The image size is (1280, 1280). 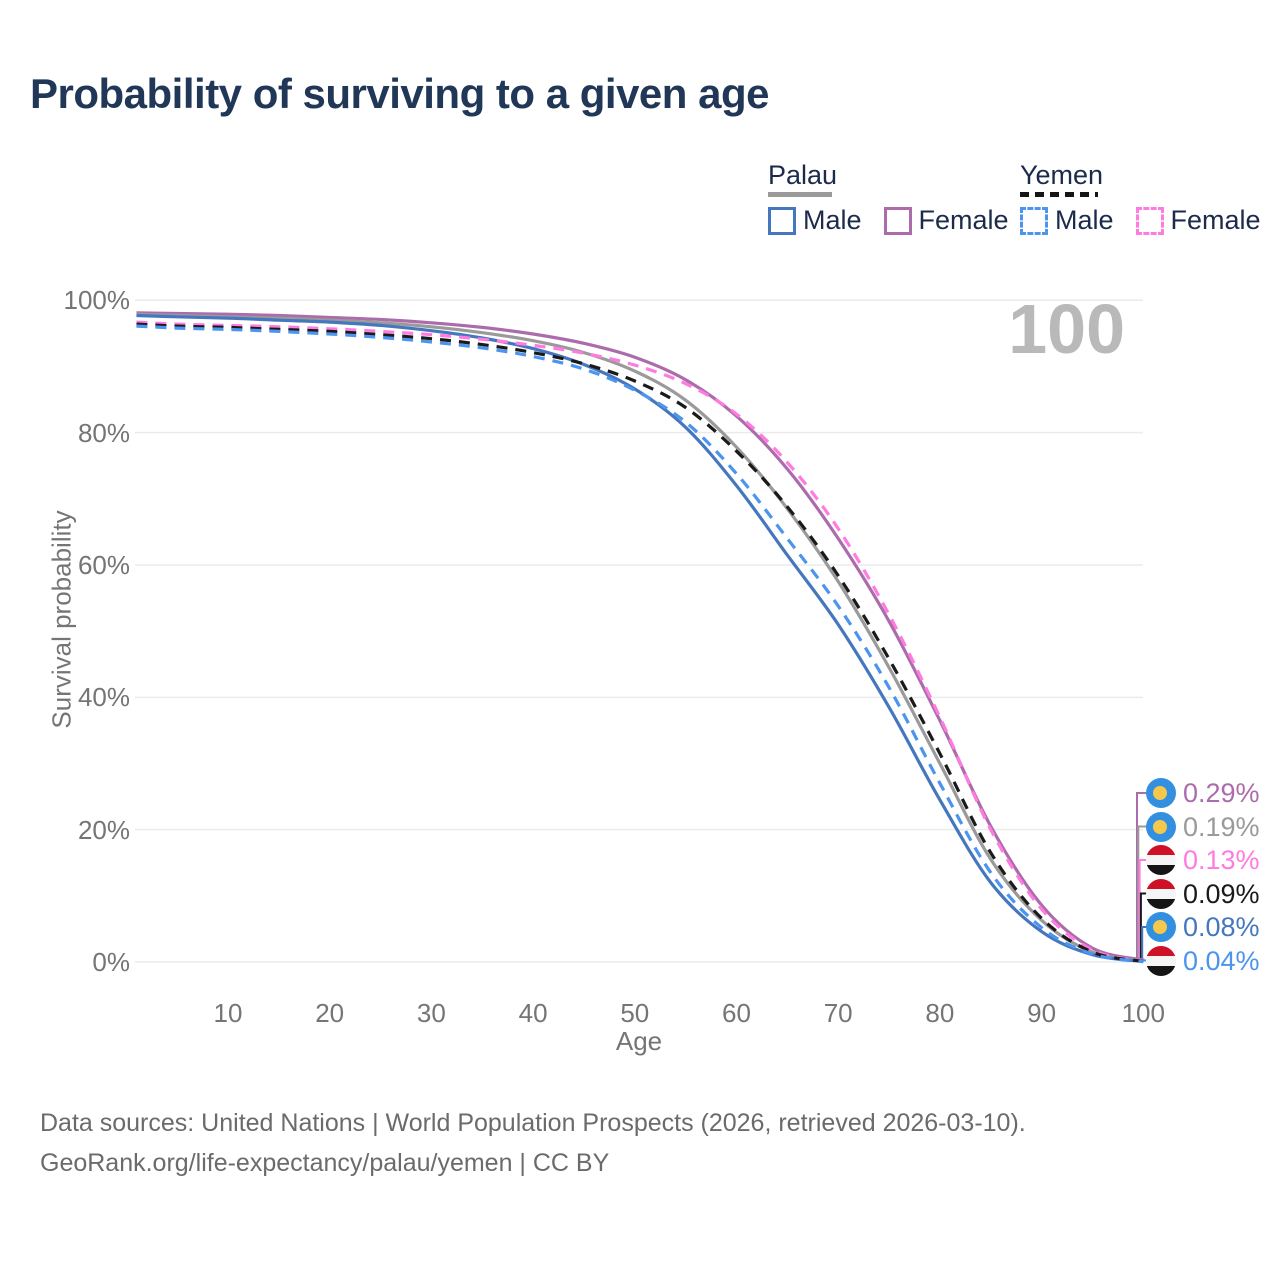 What do you see at coordinates (1149, 220) in the screenshot?
I see `legend-swatch-yemen-female` at bounding box center [1149, 220].